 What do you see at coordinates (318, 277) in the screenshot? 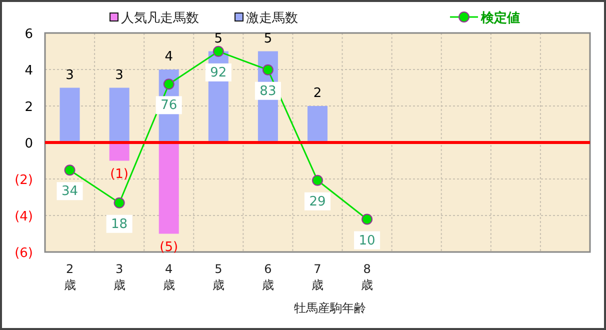
I see `x-tick-label: 7歳` at bounding box center [318, 277].